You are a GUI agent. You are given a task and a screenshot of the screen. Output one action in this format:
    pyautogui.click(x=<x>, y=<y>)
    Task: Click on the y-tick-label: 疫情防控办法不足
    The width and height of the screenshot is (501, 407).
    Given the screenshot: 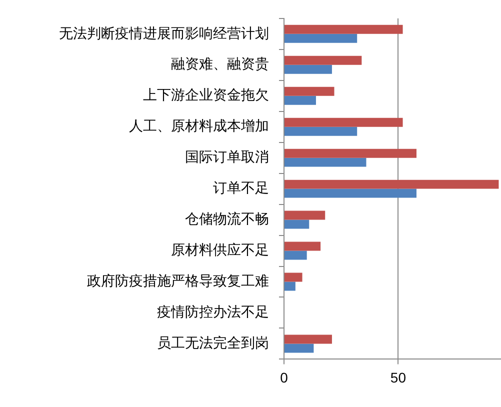 What is the action you would take?
    pyautogui.click(x=213, y=312)
    